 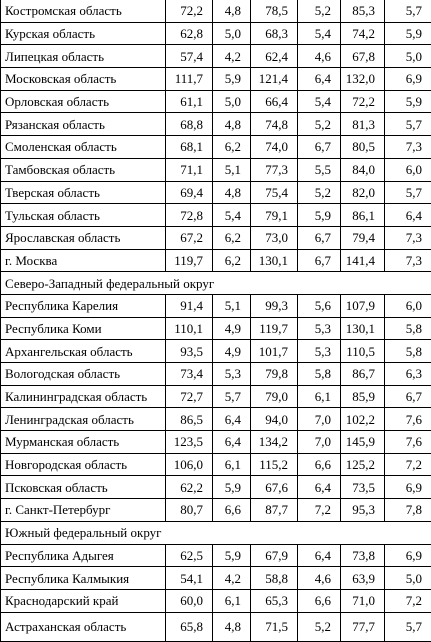 I want to click on value-cell: 86,7, so click(x=363, y=374).